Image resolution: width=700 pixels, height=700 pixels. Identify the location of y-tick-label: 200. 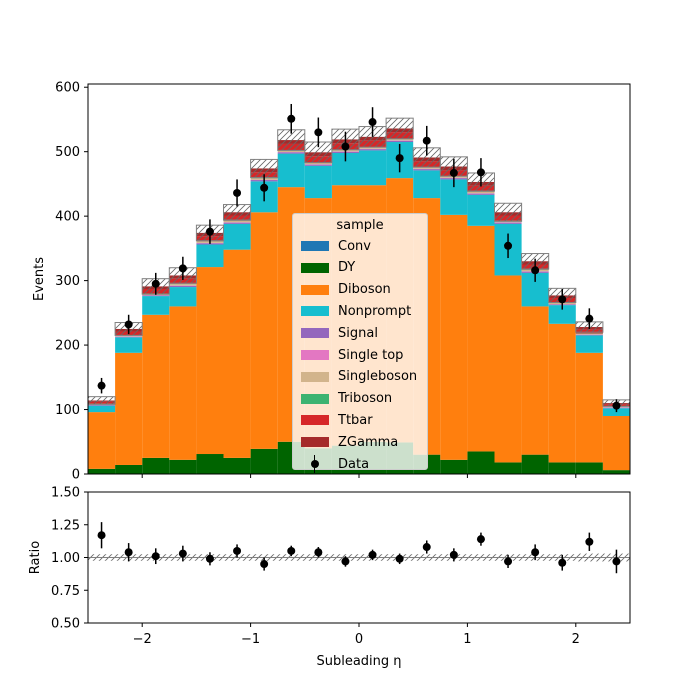
(67, 346).